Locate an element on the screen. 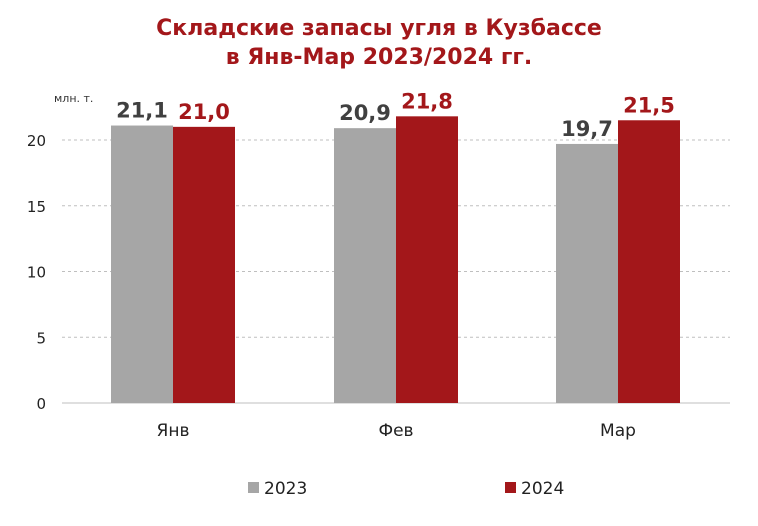 This screenshot has height=526, width=758. legend-label-2024: 2024 is located at coordinates (542, 489).